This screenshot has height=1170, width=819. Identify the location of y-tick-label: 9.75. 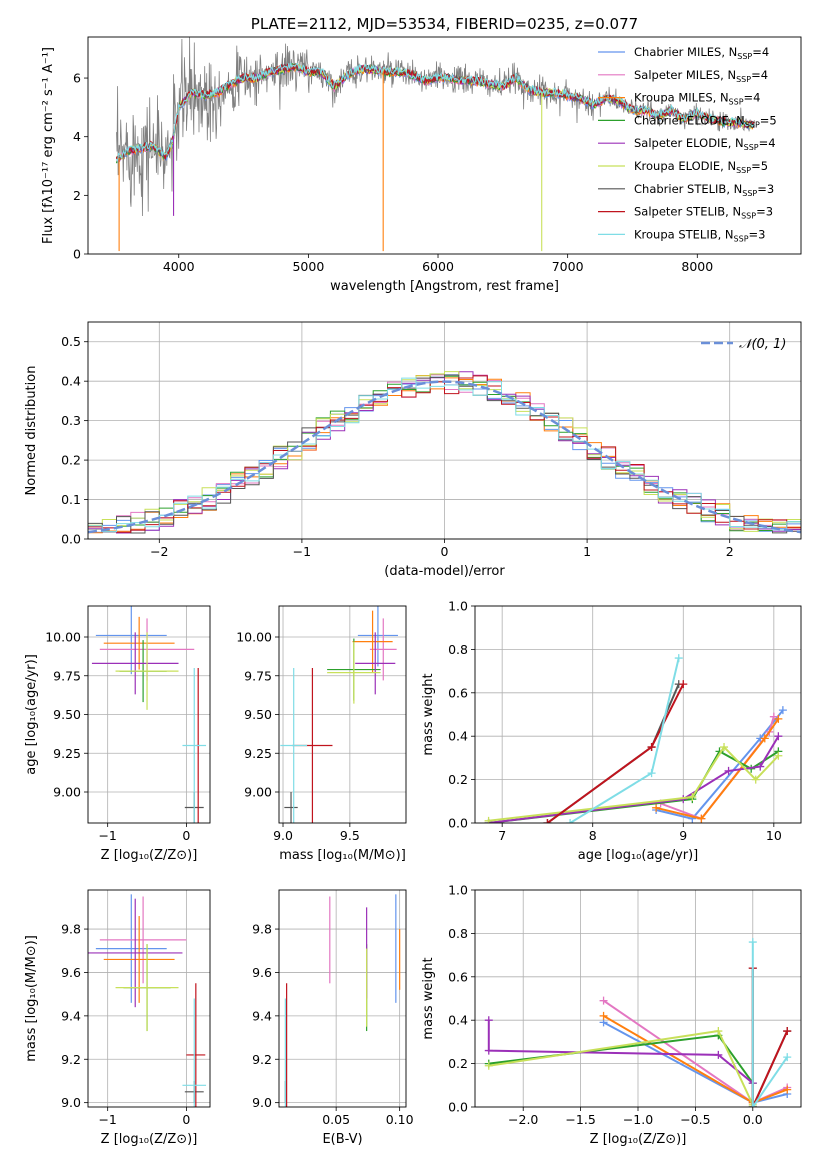
(258, 675).